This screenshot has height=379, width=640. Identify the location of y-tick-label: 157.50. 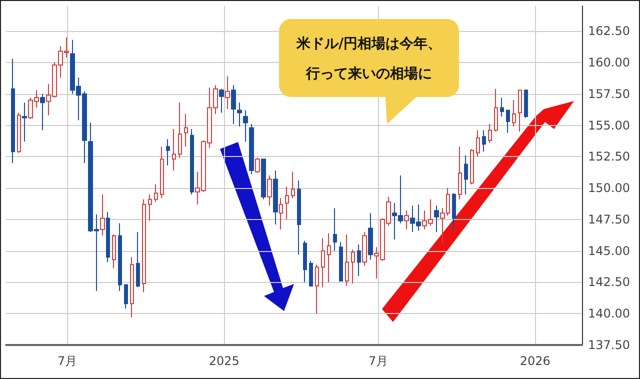
(609, 93).